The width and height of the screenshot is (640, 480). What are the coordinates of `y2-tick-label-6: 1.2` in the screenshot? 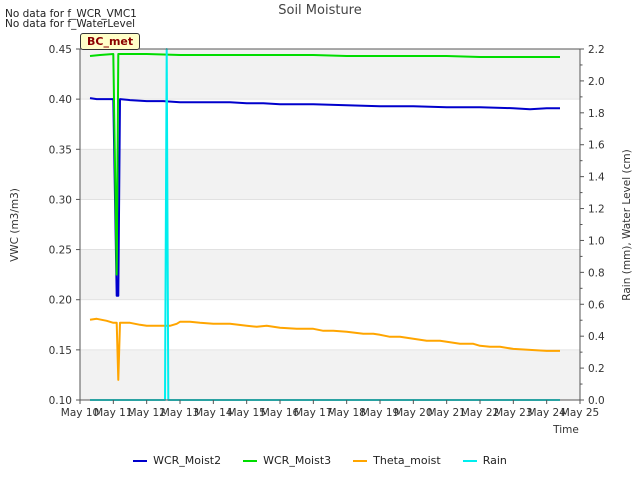 It's located at (596, 210).